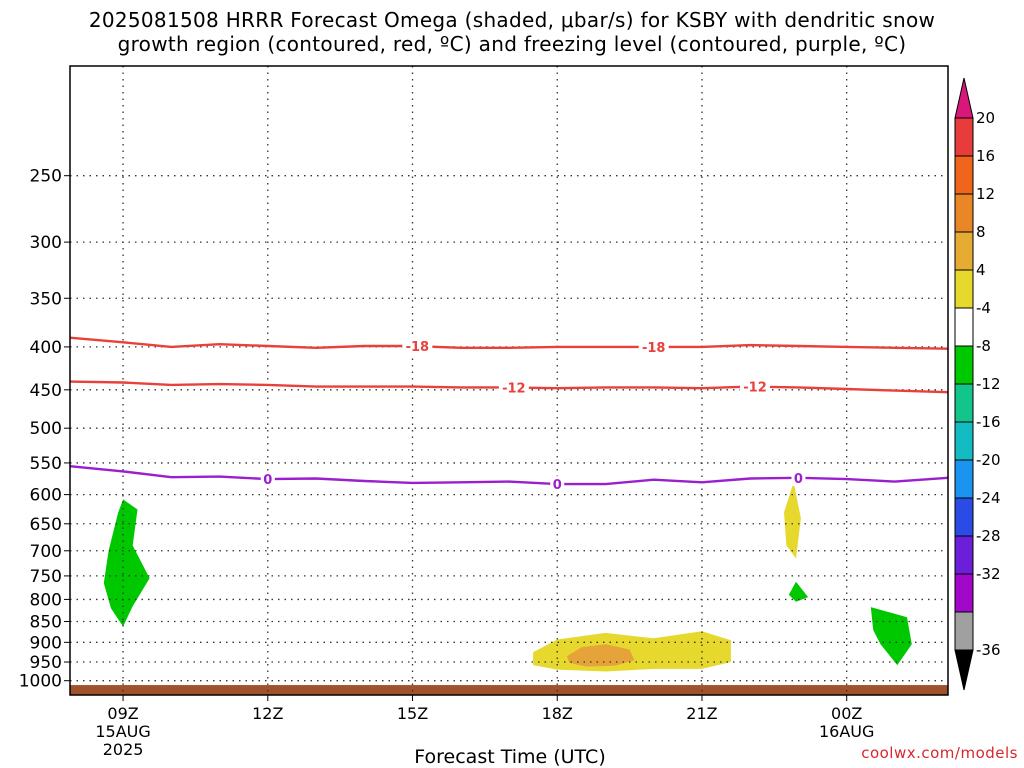 The height and width of the screenshot is (768, 1024). I want to click on y-tick-label-650: 650, so click(46, 525).